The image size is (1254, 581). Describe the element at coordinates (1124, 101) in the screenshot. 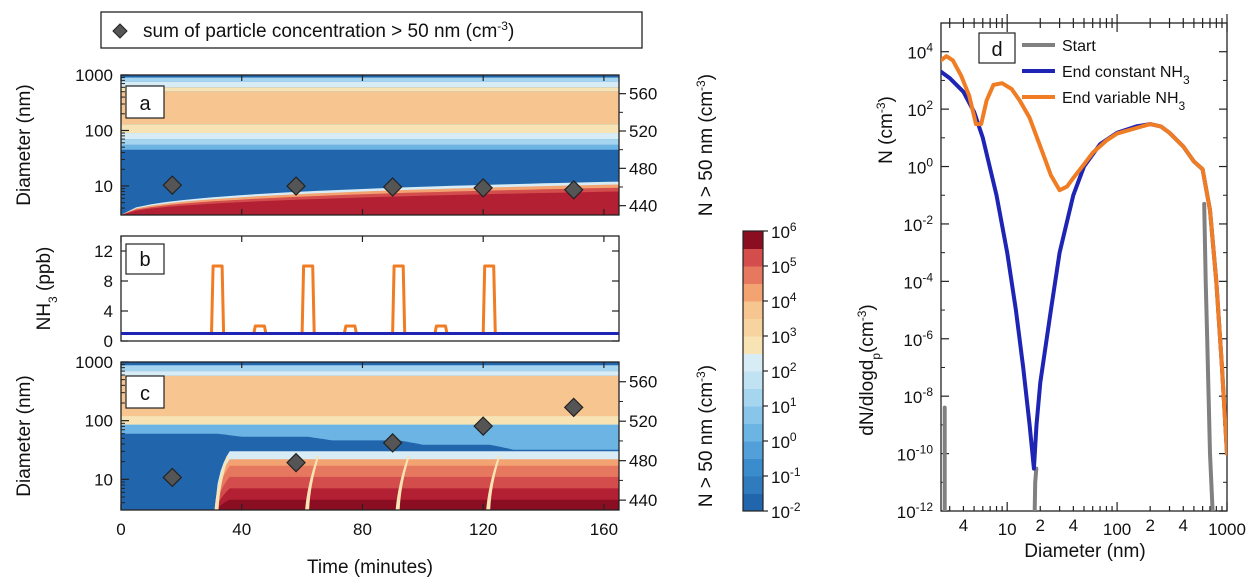

I see `legend-entry: End variable NH3` at that location.